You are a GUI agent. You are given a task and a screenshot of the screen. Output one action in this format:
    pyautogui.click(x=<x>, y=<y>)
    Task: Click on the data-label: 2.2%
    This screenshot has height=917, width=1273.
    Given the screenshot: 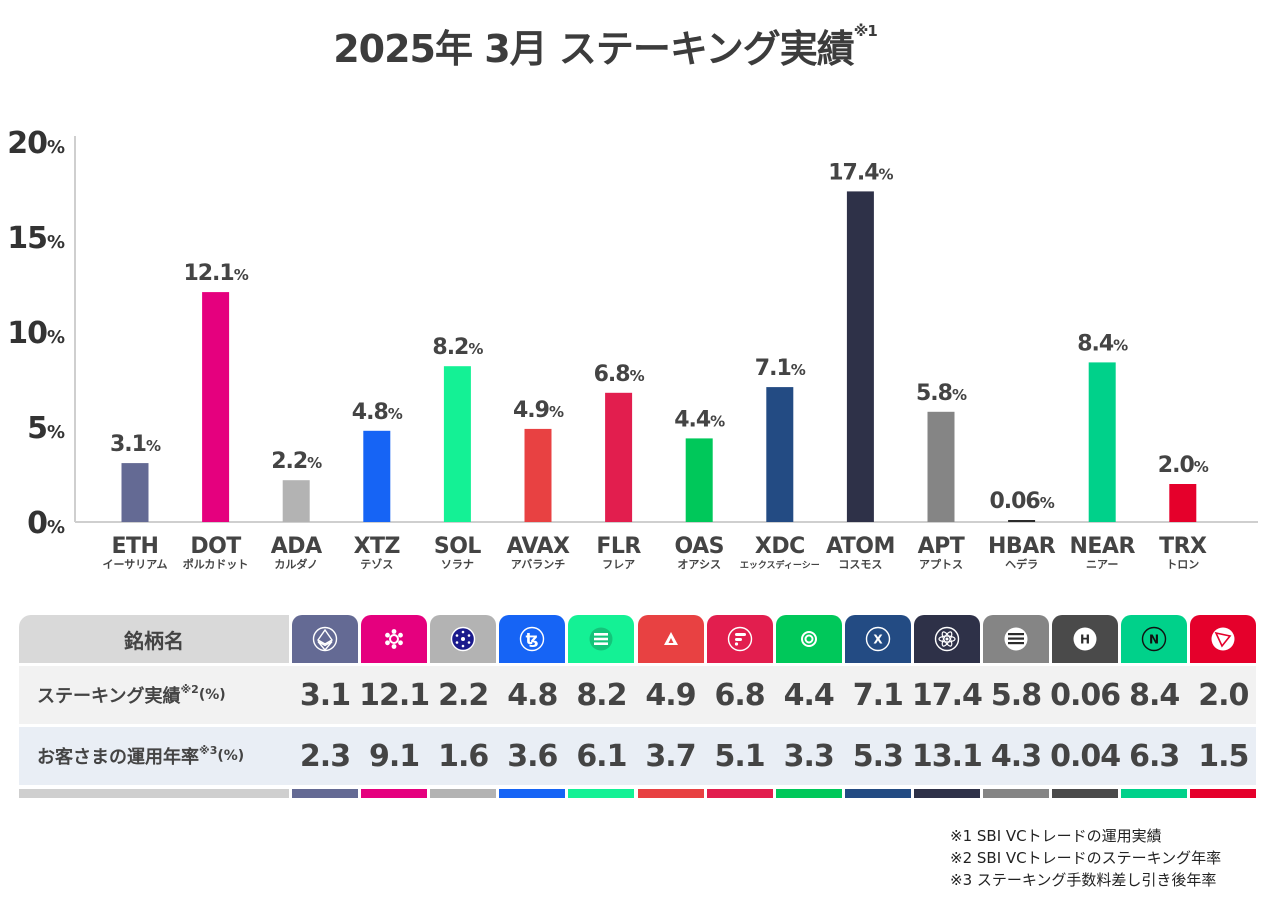 What is the action you would take?
    pyautogui.click(x=296, y=461)
    